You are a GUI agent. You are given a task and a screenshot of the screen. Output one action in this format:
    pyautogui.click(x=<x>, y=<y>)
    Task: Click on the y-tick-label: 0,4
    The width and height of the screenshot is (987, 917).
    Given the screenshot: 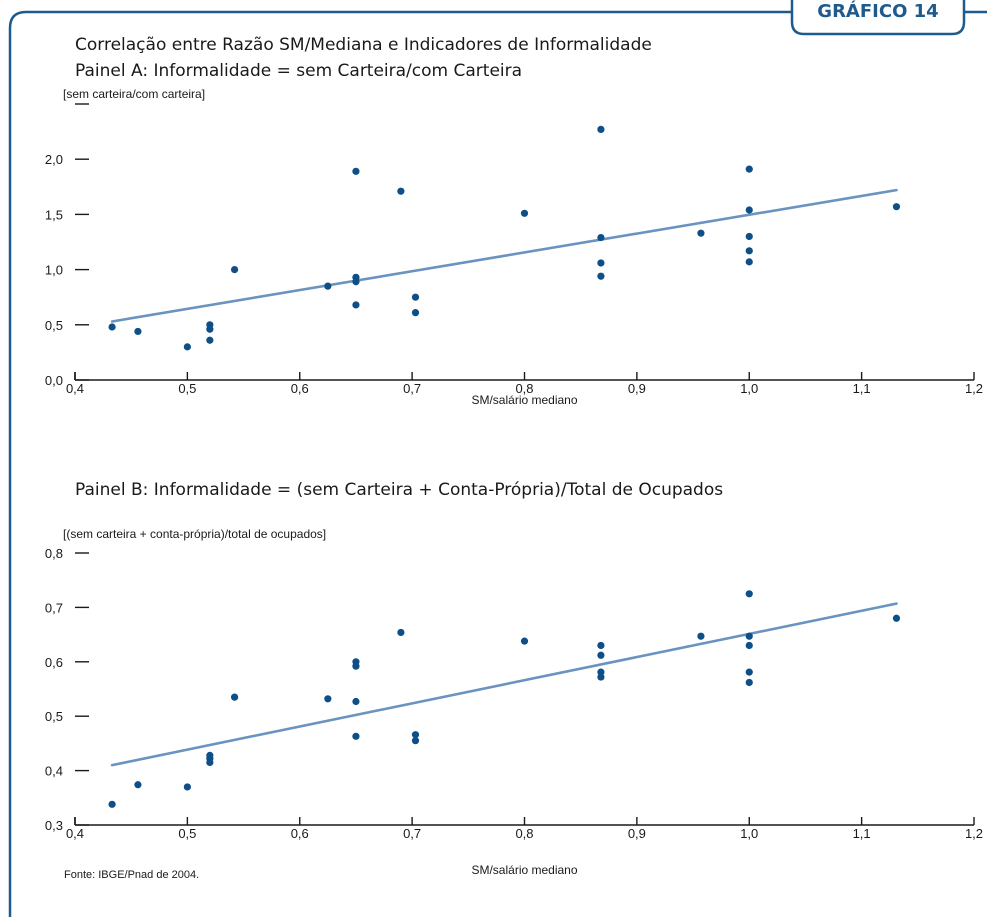 What is the action you would take?
    pyautogui.click(x=54, y=771)
    